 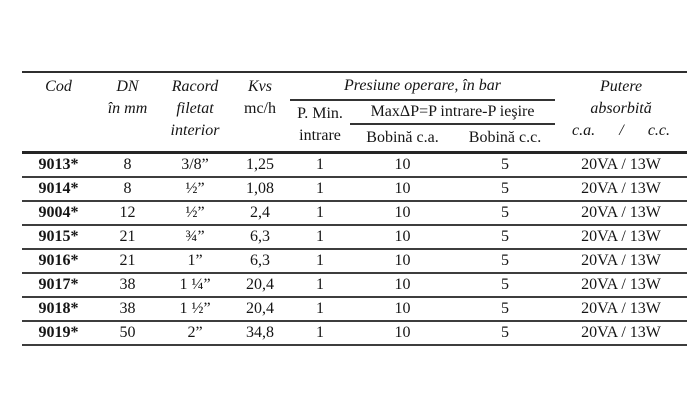 I want to click on header-putere-units: c.a. / c.c., so click(x=621, y=131).